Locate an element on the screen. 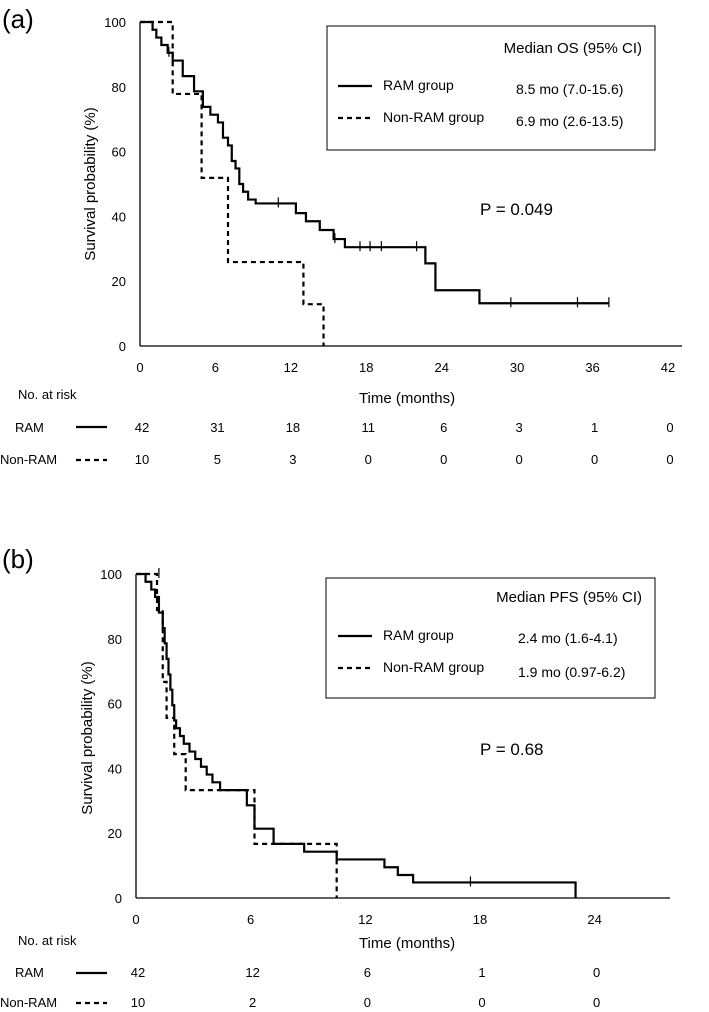 Image resolution: width=709 pixels, height=1012 pixels. legend-median-nonram-b: 1.9 mo (0.97-6.2) is located at coordinates (571, 672).